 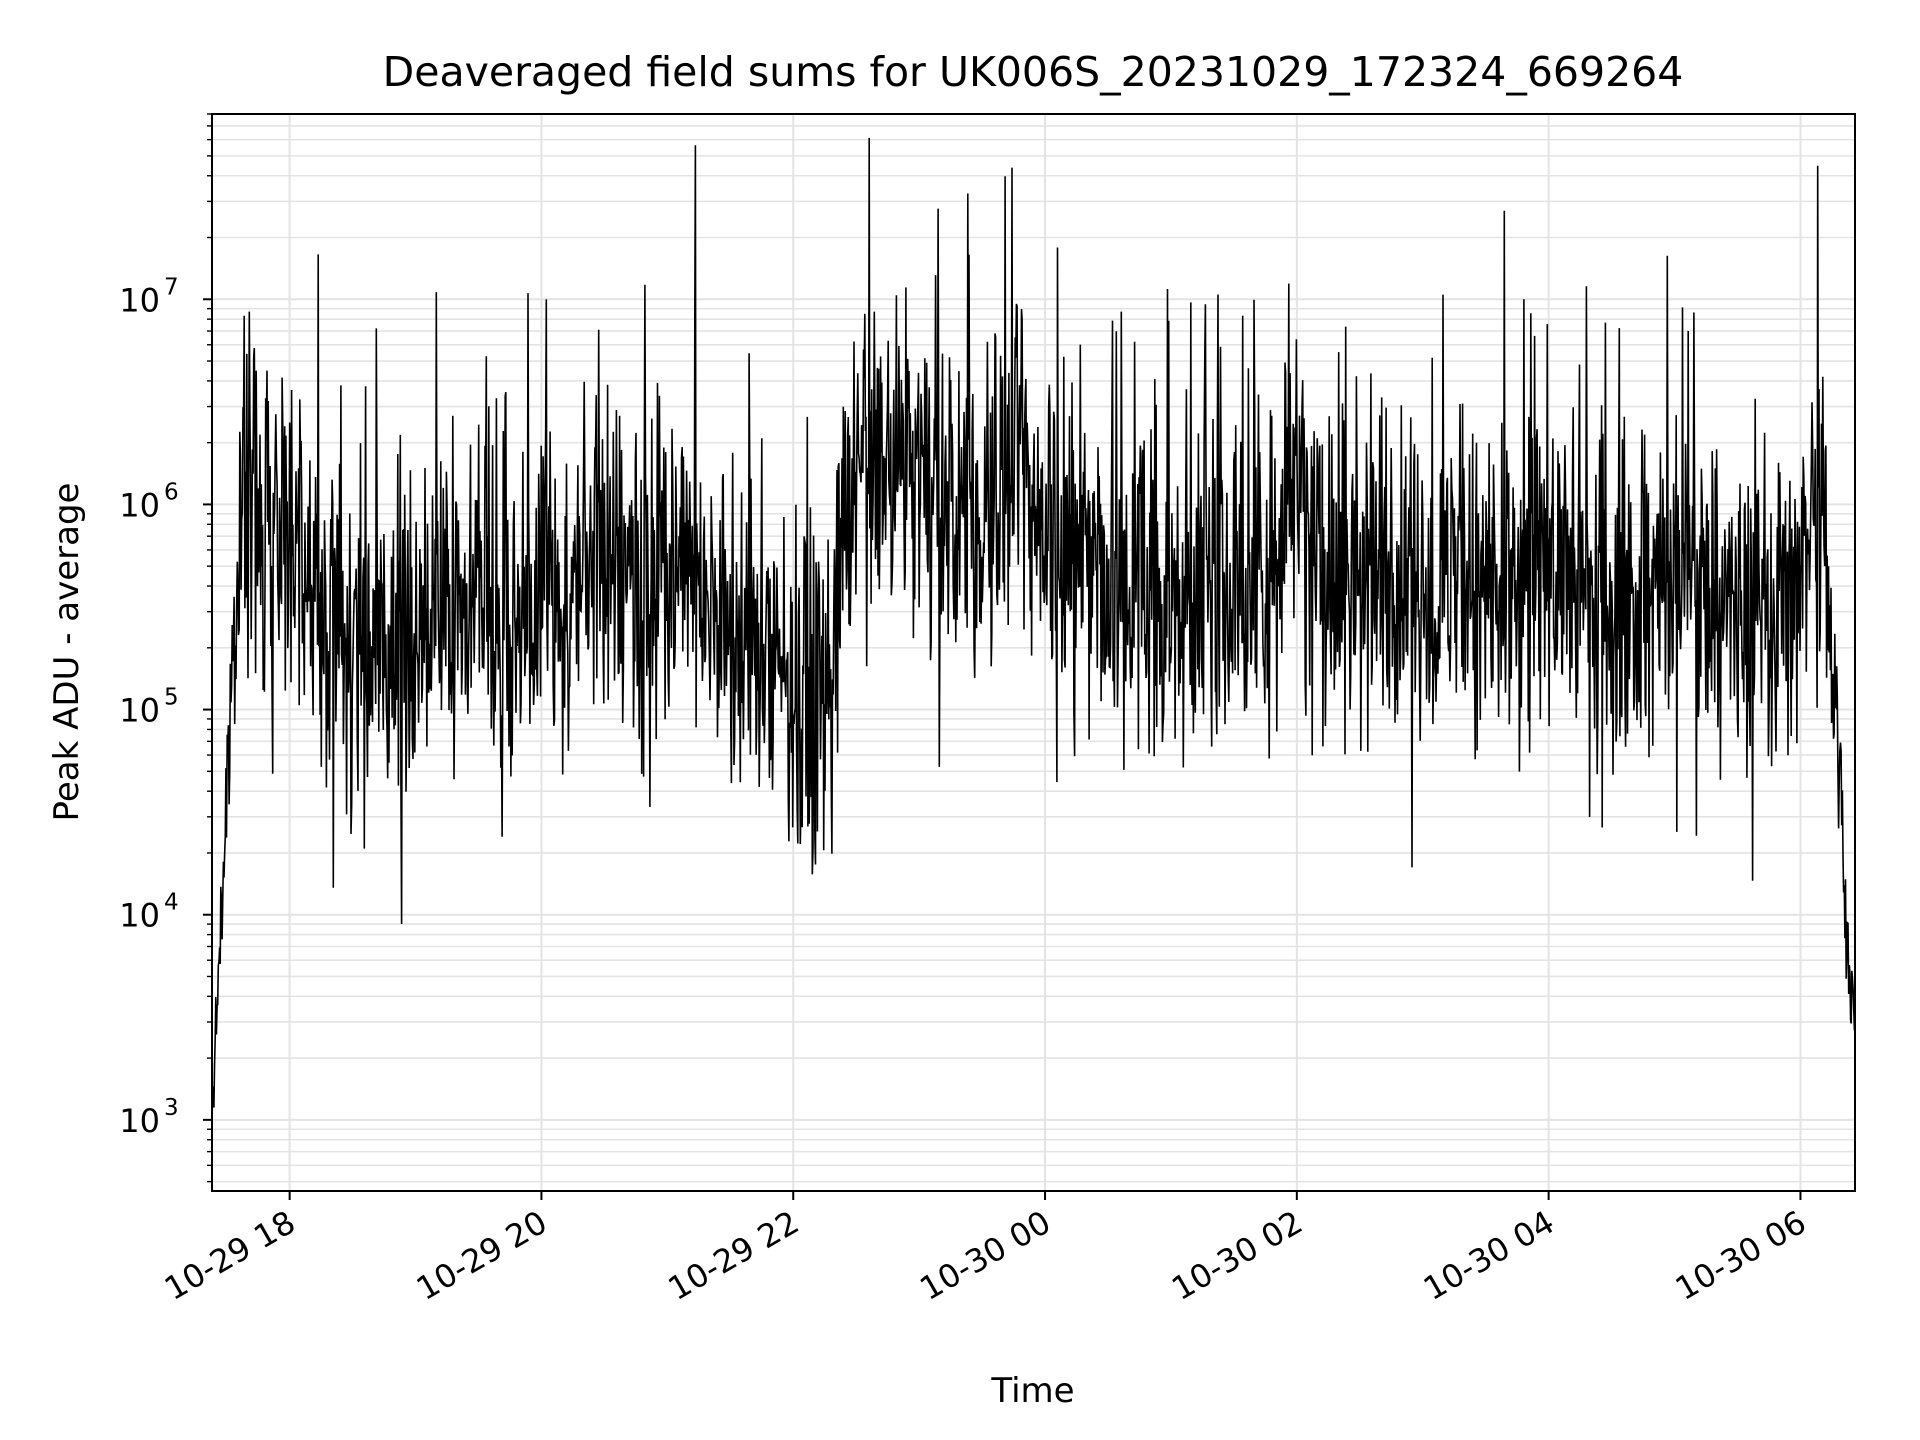 What do you see at coordinates (171, 1108) in the screenshot?
I see `y-tick-exponent: 3` at bounding box center [171, 1108].